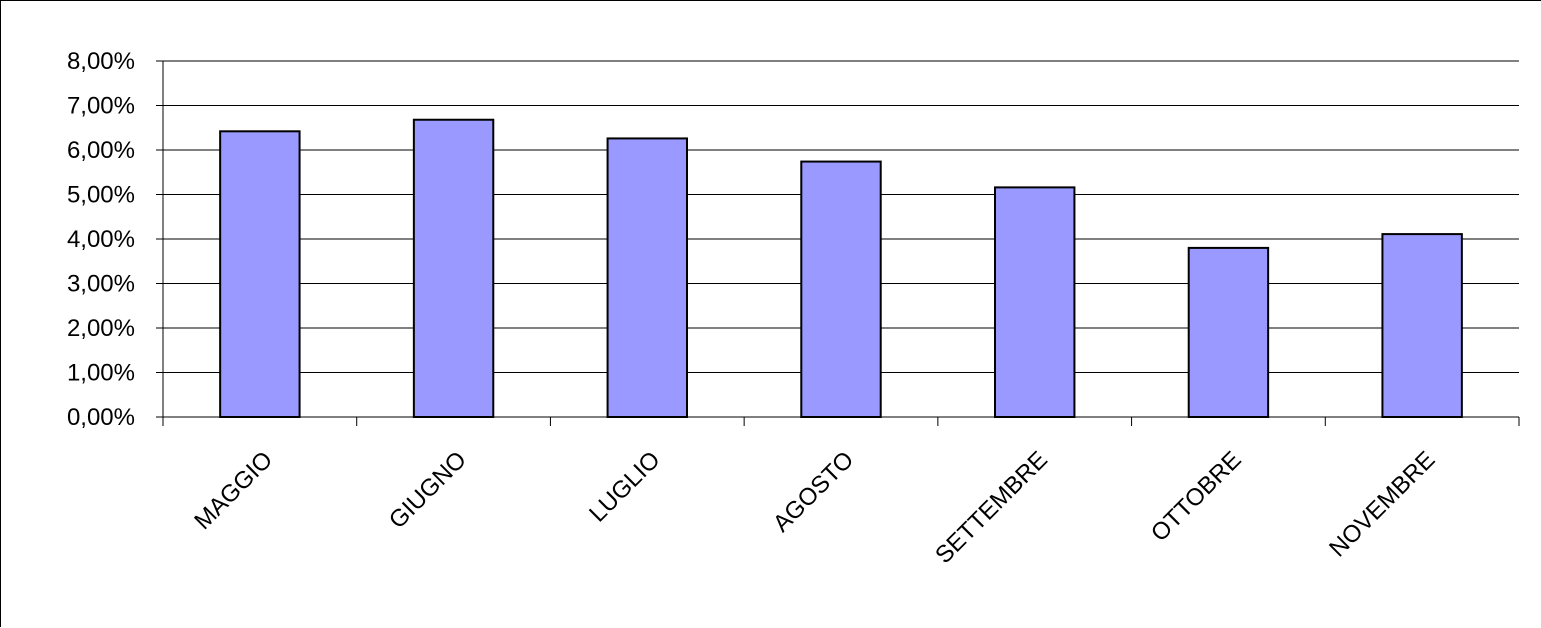  Describe the element at coordinates (260, 274) in the screenshot. I see `bar-maggio` at that location.